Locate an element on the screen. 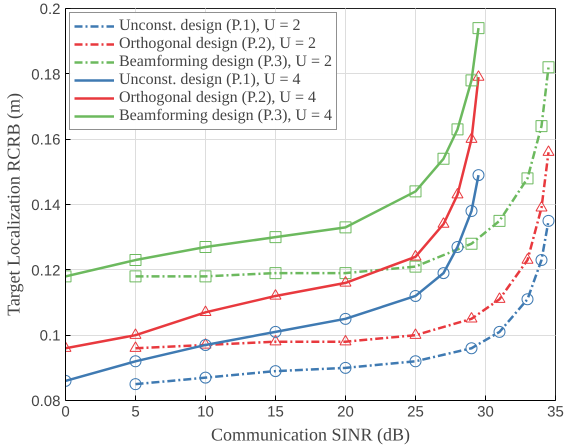 This screenshot has height=447, width=575. y-tick-label: 0.12 is located at coordinates (46, 271).